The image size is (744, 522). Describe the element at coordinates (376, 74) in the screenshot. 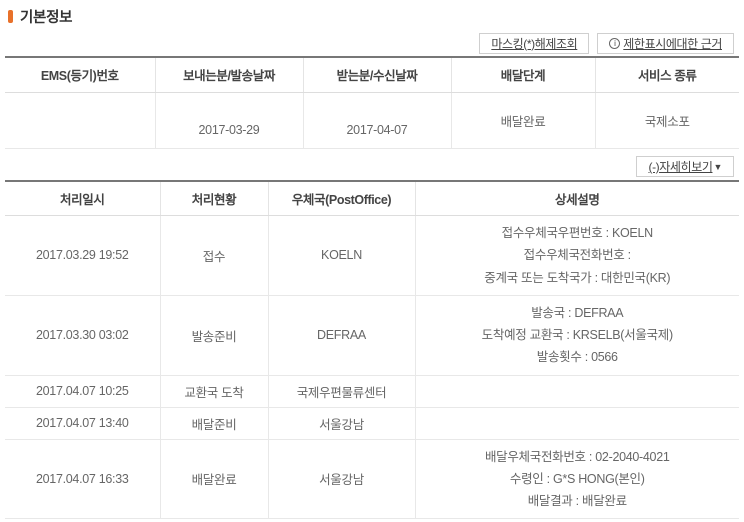

I see `header-receiver-date: 받는분/수신날짜` at that location.